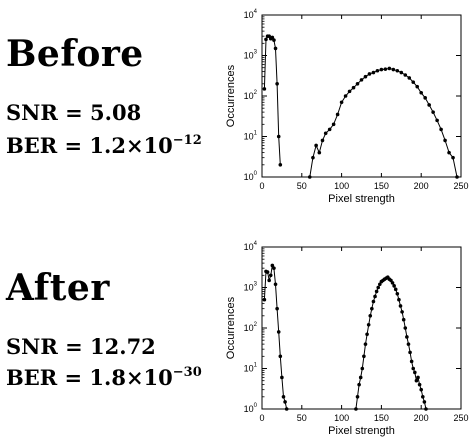 The image size is (474, 442). Describe the element at coordinates (361, 431) in the screenshot. I see `after-x-axis-label: Pixel strength` at that location.